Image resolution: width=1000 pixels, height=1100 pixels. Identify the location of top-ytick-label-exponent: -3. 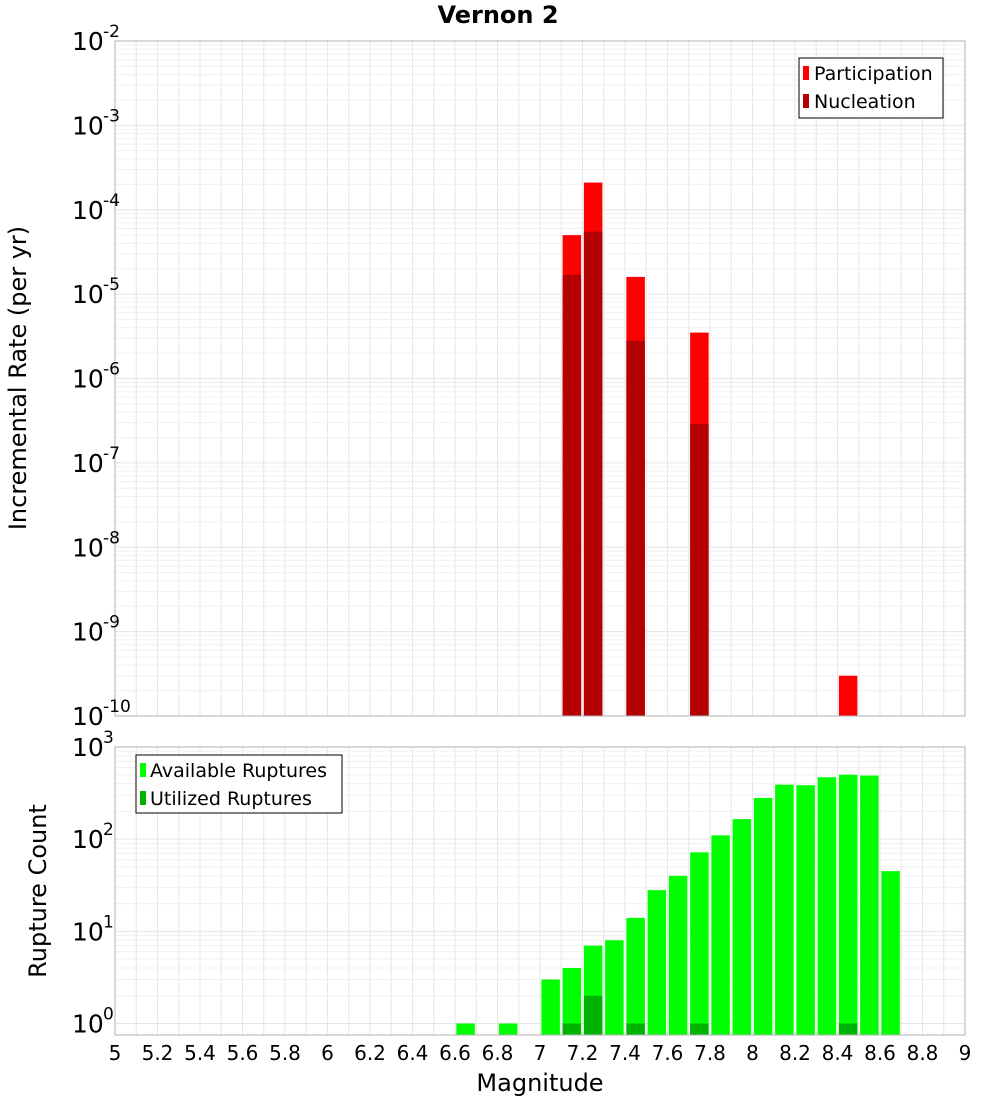
(111, 116).